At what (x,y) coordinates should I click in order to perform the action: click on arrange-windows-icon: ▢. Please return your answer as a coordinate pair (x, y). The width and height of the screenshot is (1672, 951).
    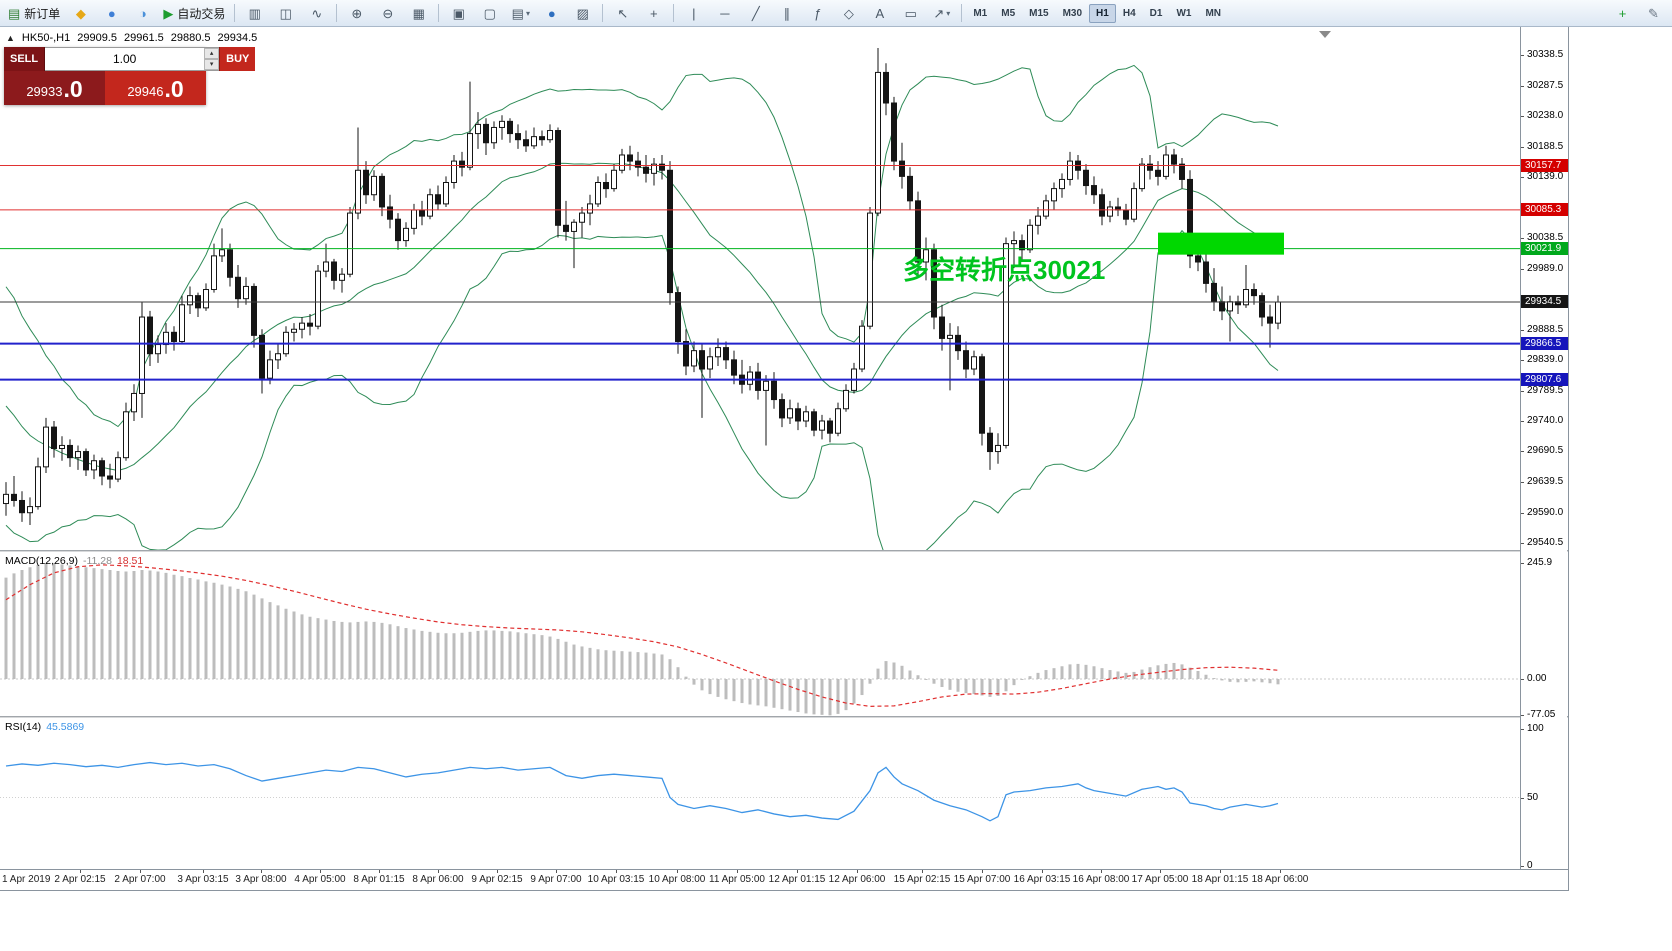
    Looking at the image, I should click on (489, 13).